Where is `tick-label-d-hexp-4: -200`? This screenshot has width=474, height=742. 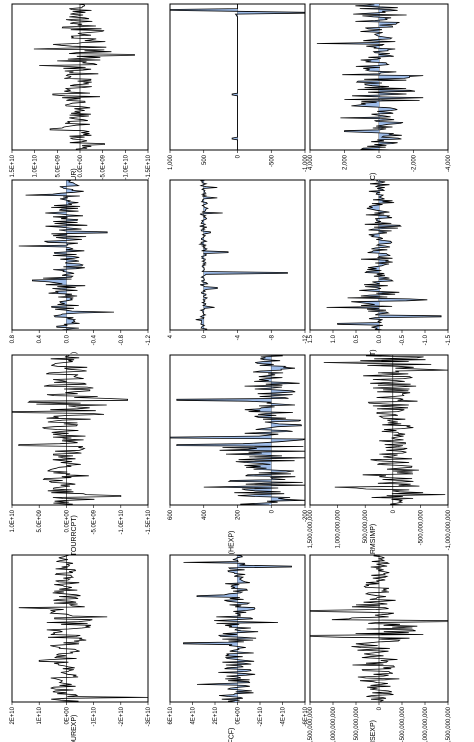
tick-label-d-hexp-4: -200 is located at coordinates (306, 515).